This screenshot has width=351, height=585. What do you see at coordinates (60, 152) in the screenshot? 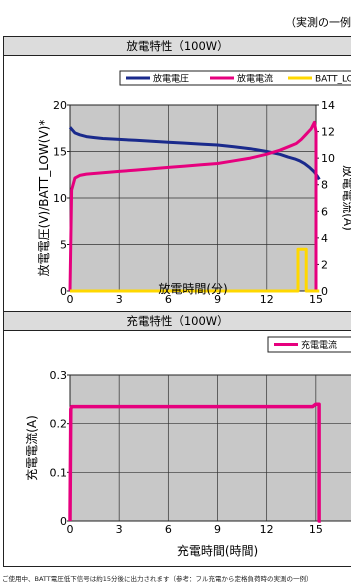
I see `y-tick-label: 15` at bounding box center [60, 152].